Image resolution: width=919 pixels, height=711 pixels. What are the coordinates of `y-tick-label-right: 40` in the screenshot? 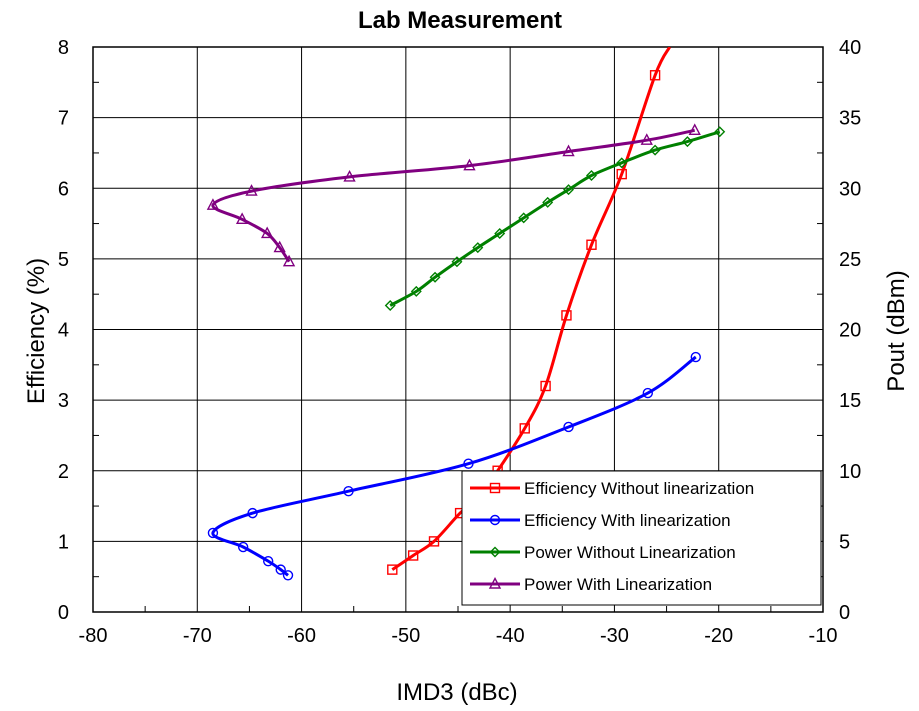 It's located at (850, 48).